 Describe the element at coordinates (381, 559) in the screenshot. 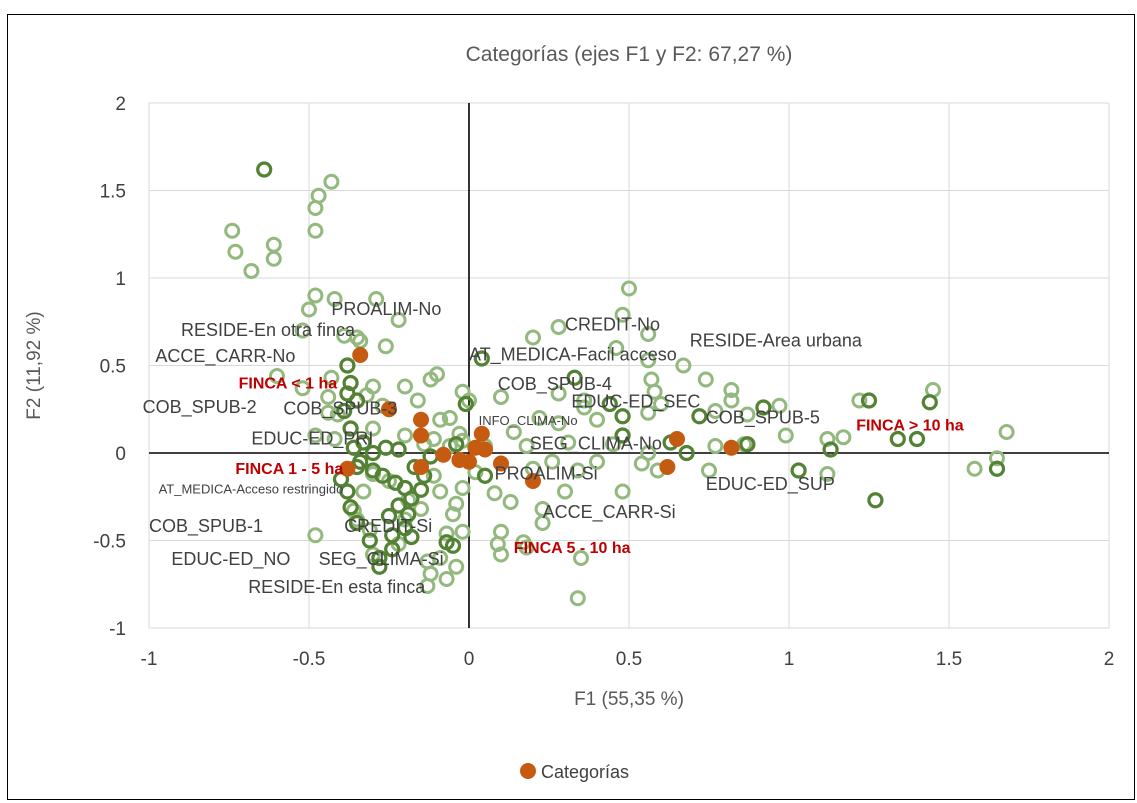

I see `point-label: SEG_CLIMA-Si` at that location.